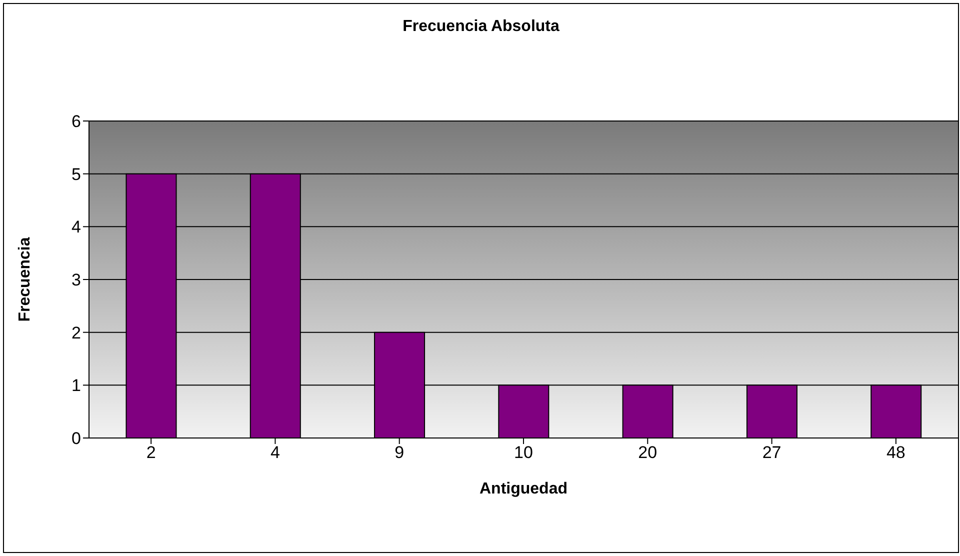 The height and width of the screenshot is (556, 960). Describe the element at coordinates (76, 438) in the screenshot. I see `y-tick-label: 0` at that location.